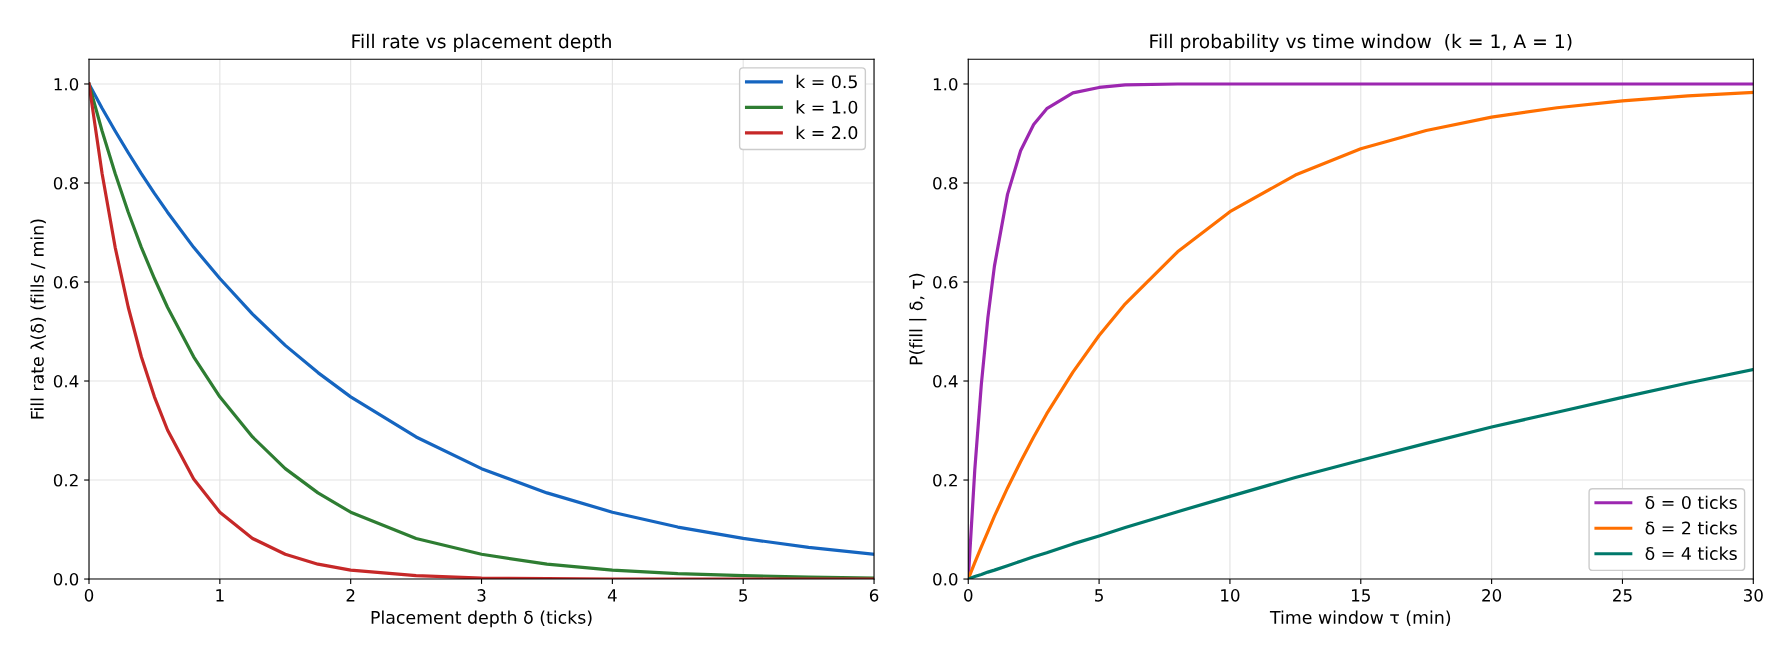 This screenshot has height=658, width=1780. Describe the element at coordinates (481, 595) in the screenshot. I see `x-tick-label: 3` at that location.